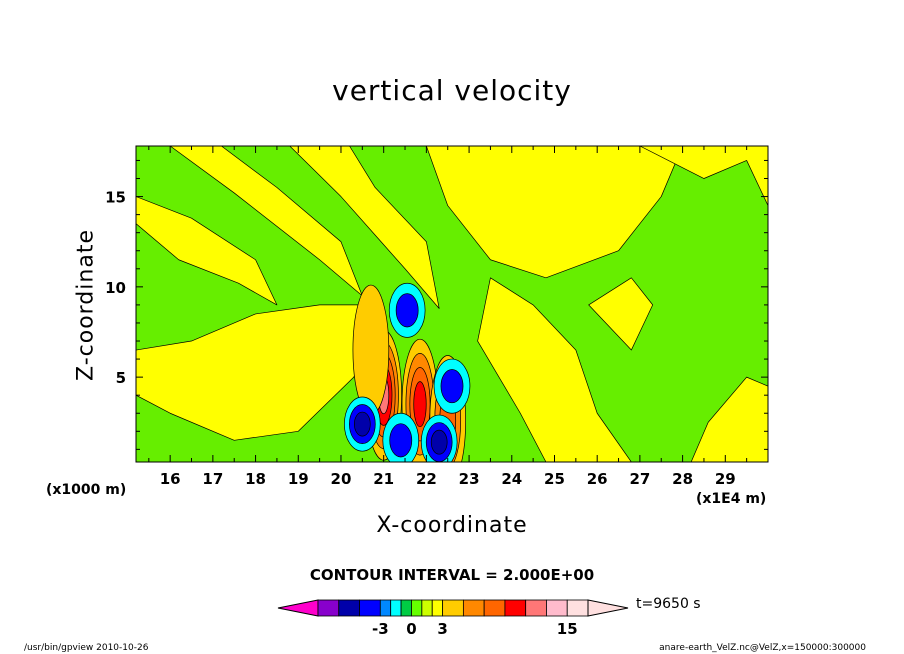 The width and height of the screenshot is (904, 654). Describe the element at coordinates (725, 479) in the screenshot. I see `x-tick-label: 29` at that location.